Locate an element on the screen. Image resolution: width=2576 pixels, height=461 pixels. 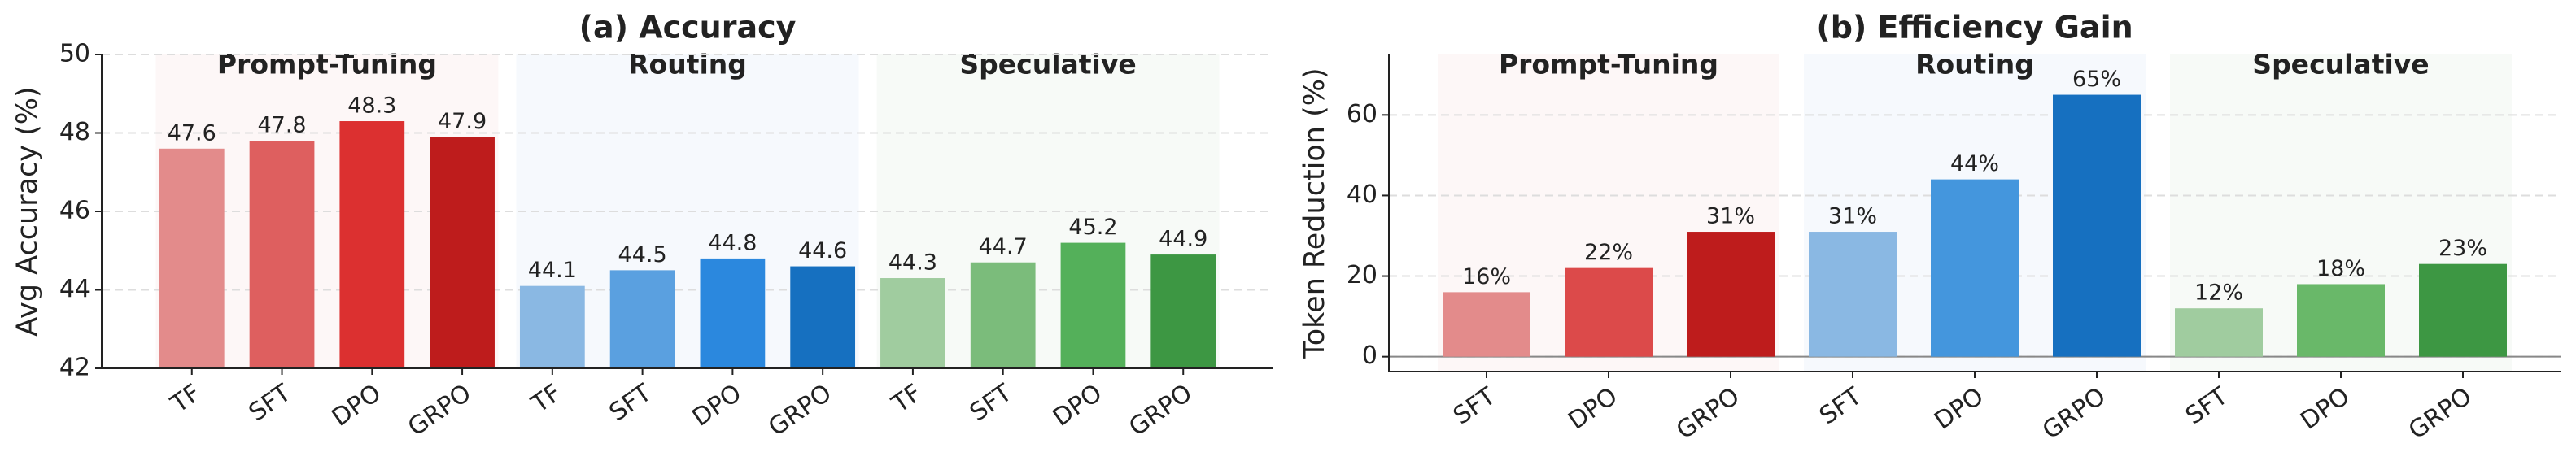
y-tick-label: 46 is located at coordinates (74, 211).